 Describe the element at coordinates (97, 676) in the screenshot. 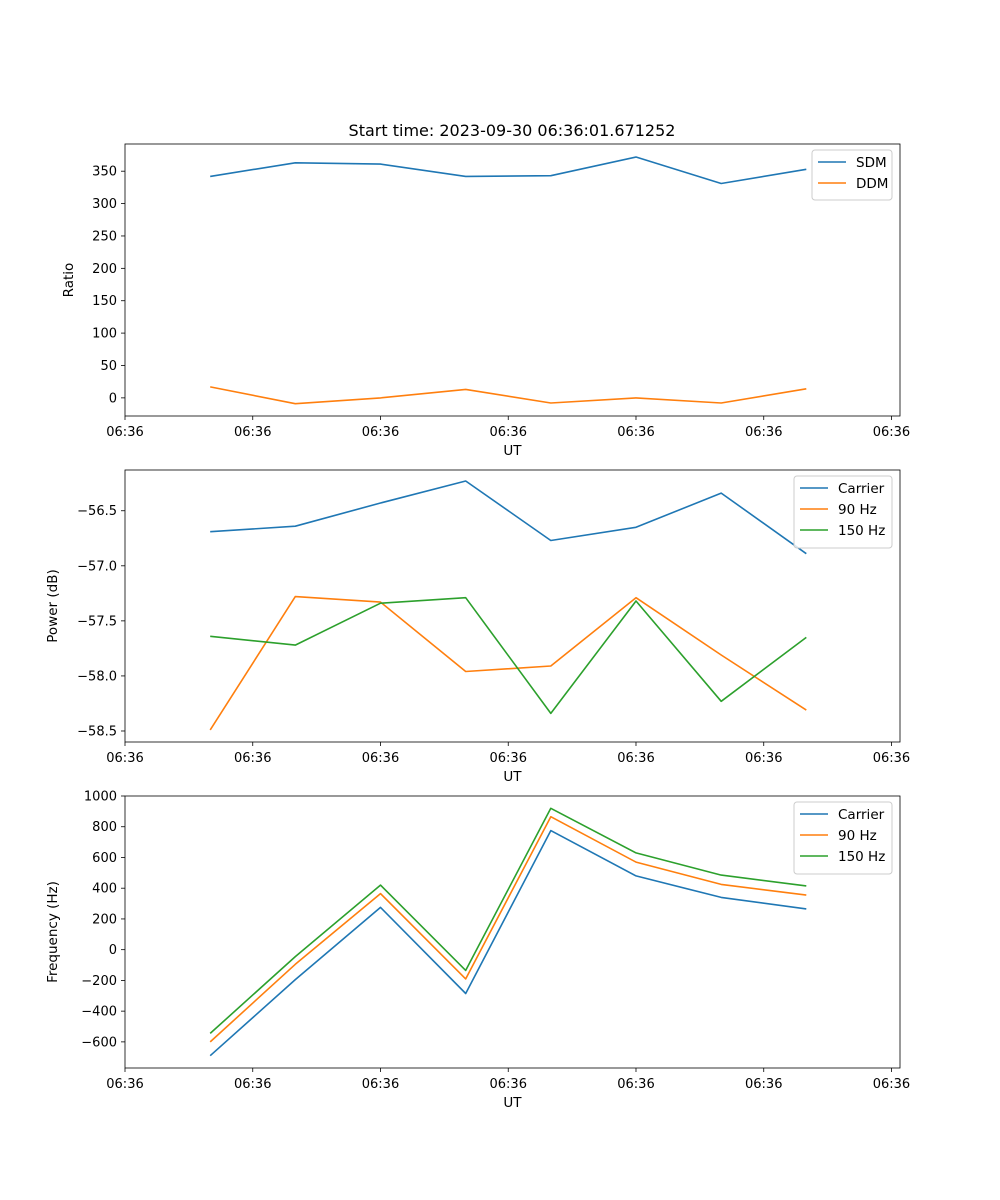

I see `y-tick-label: −58.0` at that location.